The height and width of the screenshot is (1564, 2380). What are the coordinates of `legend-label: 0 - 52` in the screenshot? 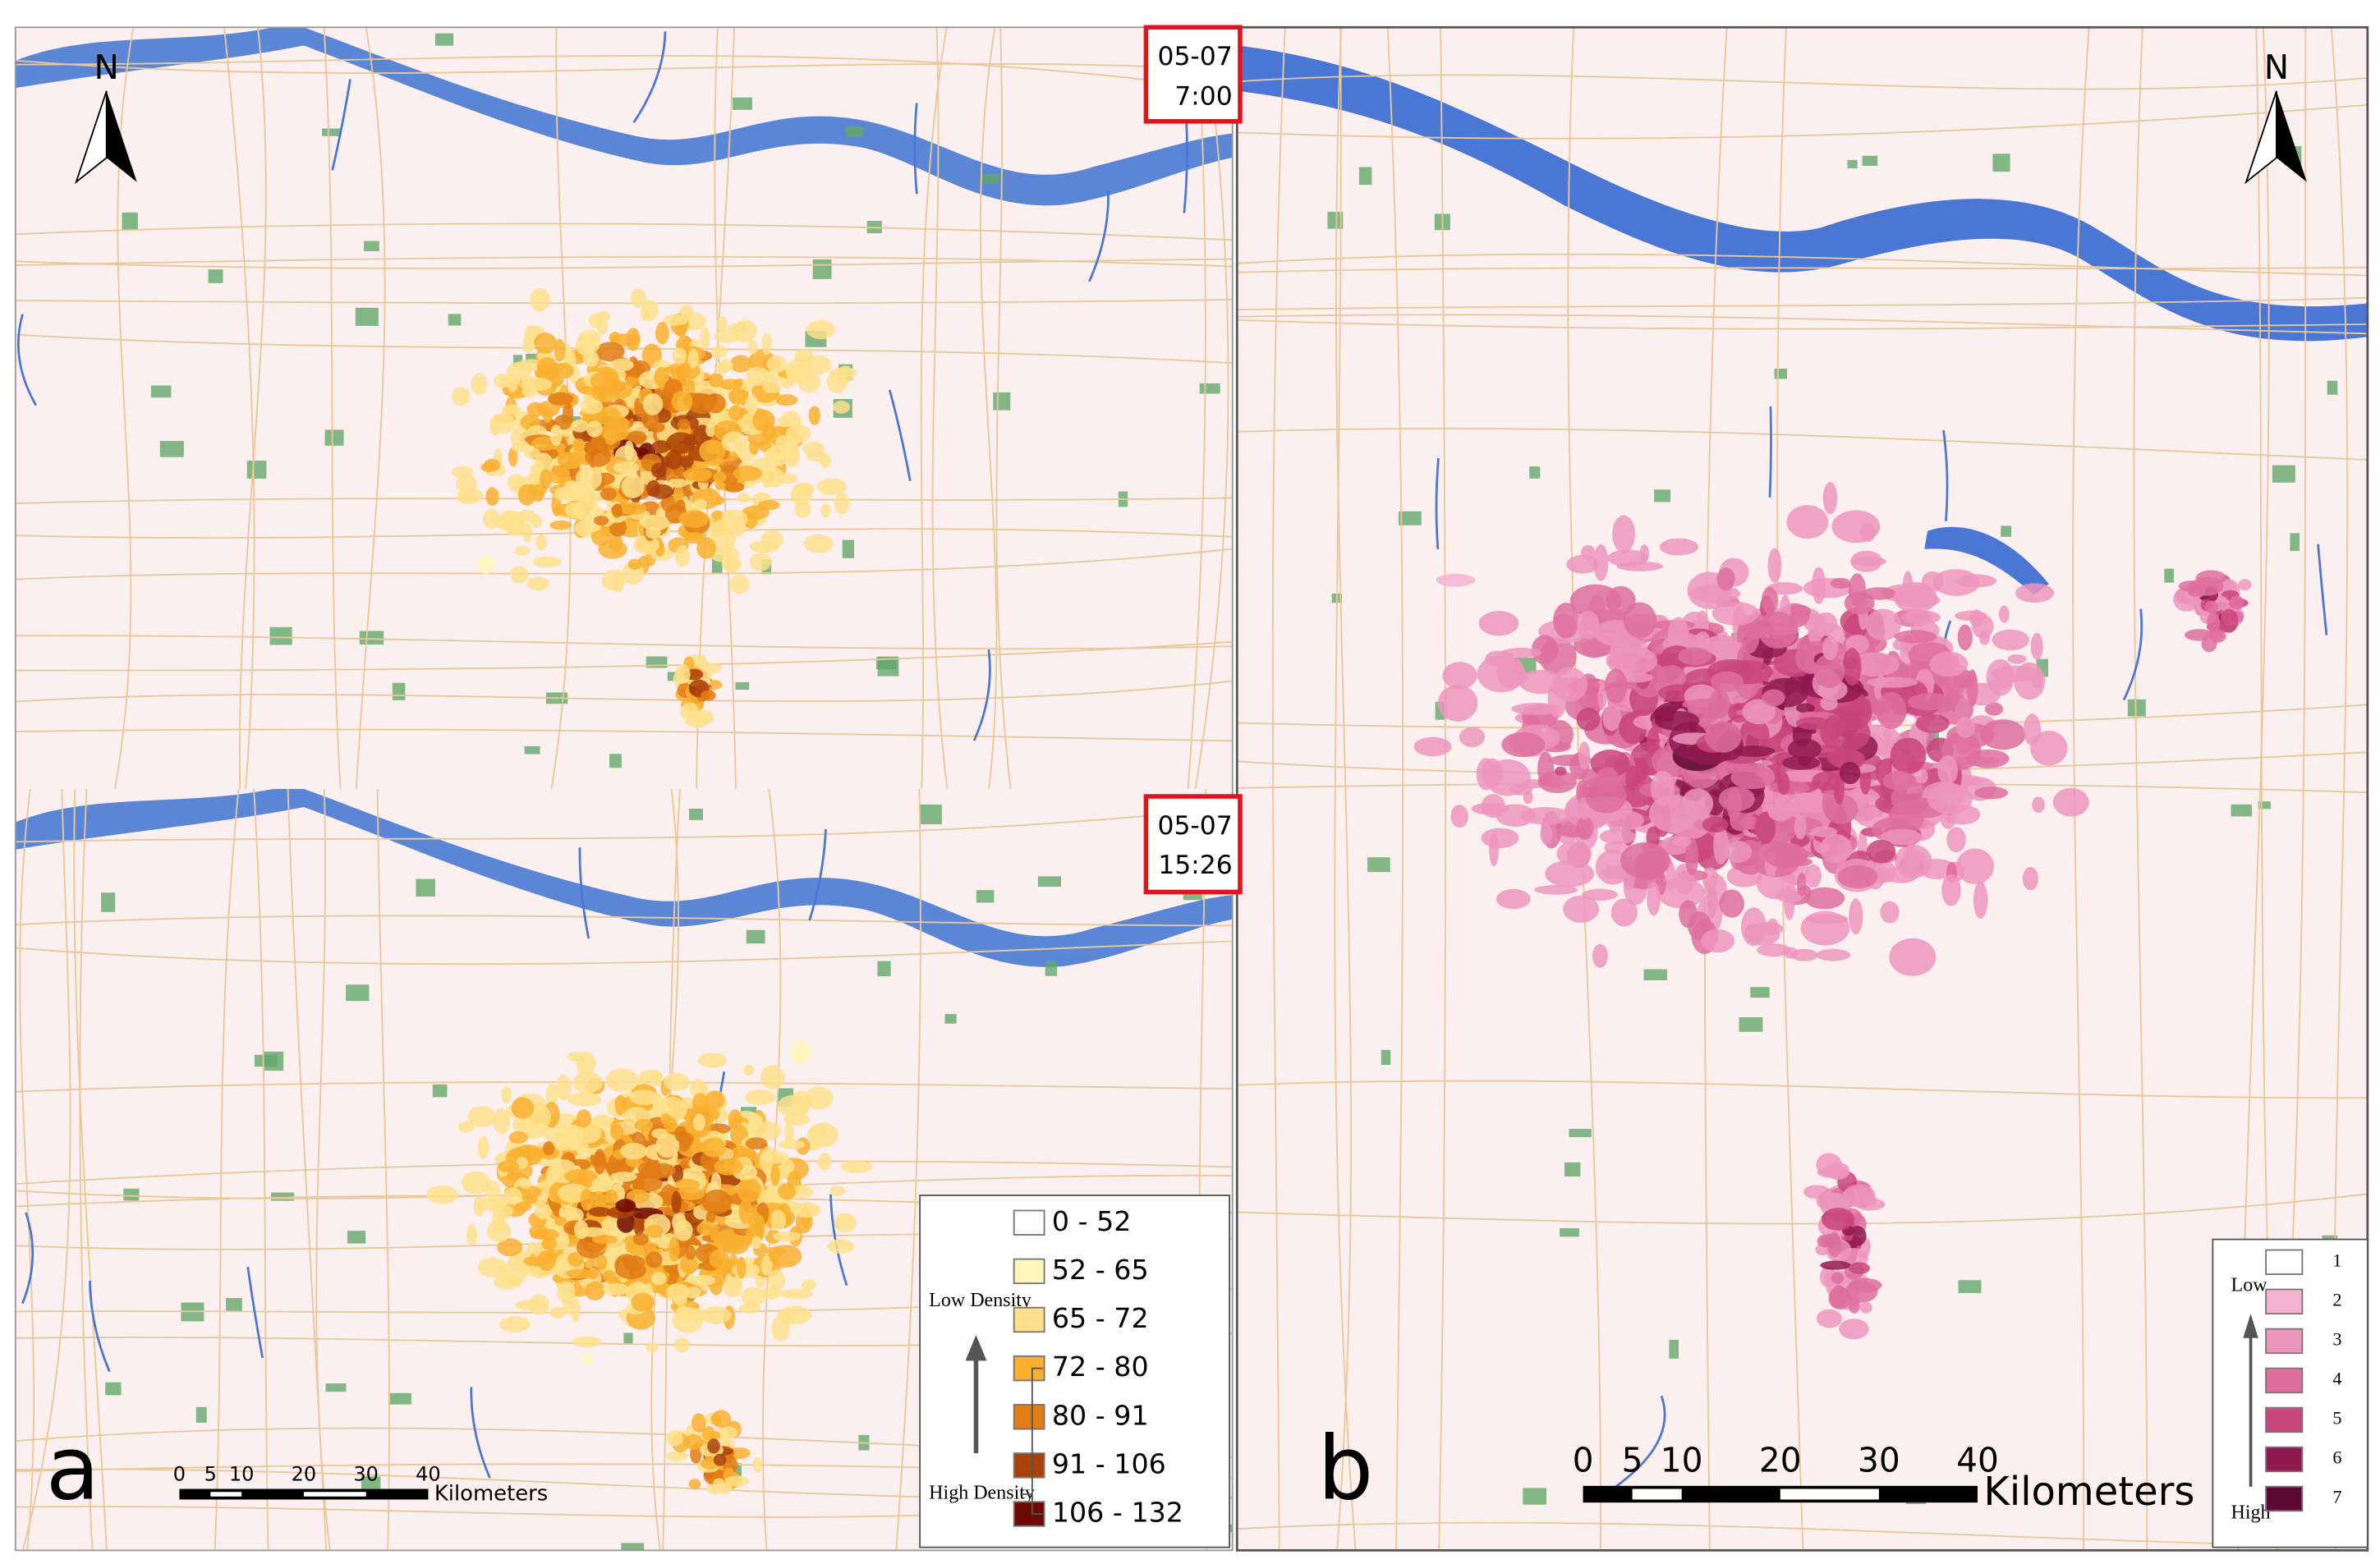 It's located at (1092, 1221).